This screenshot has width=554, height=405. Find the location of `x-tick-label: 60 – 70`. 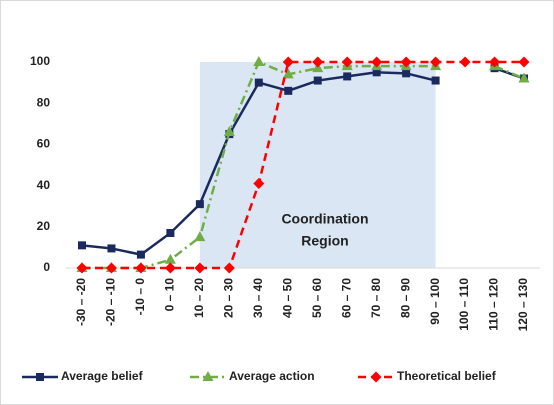

x-tick-label: 60 – 70 is located at coordinates (346, 298).